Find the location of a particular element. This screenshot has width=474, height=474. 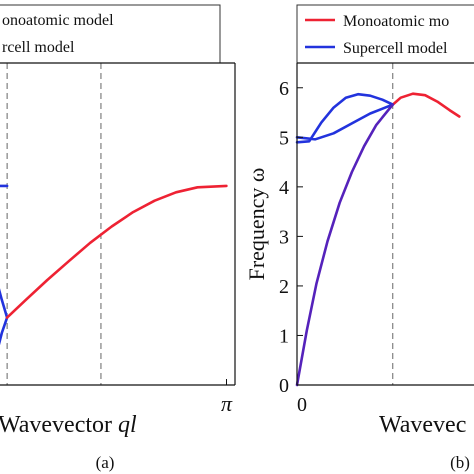

legend-a-entry-monoatomic: onoatomic model is located at coordinates (58, 20).